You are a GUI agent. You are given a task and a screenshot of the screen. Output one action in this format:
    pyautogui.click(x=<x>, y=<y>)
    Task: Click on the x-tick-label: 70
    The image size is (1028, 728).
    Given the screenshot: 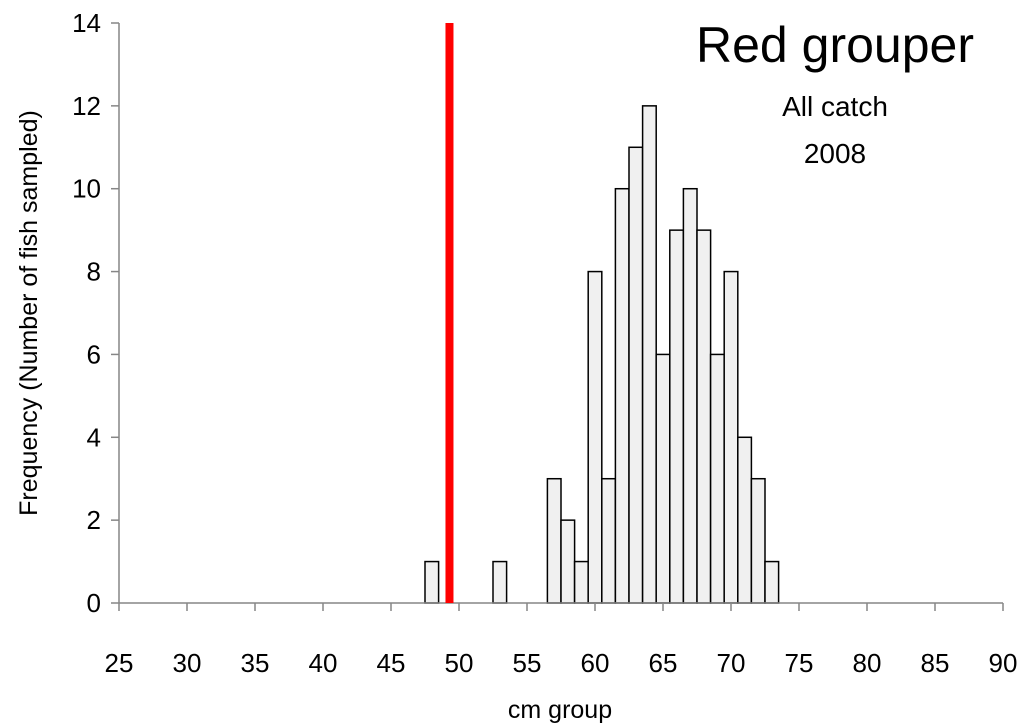 What is the action you would take?
    pyautogui.click(x=731, y=663)
    